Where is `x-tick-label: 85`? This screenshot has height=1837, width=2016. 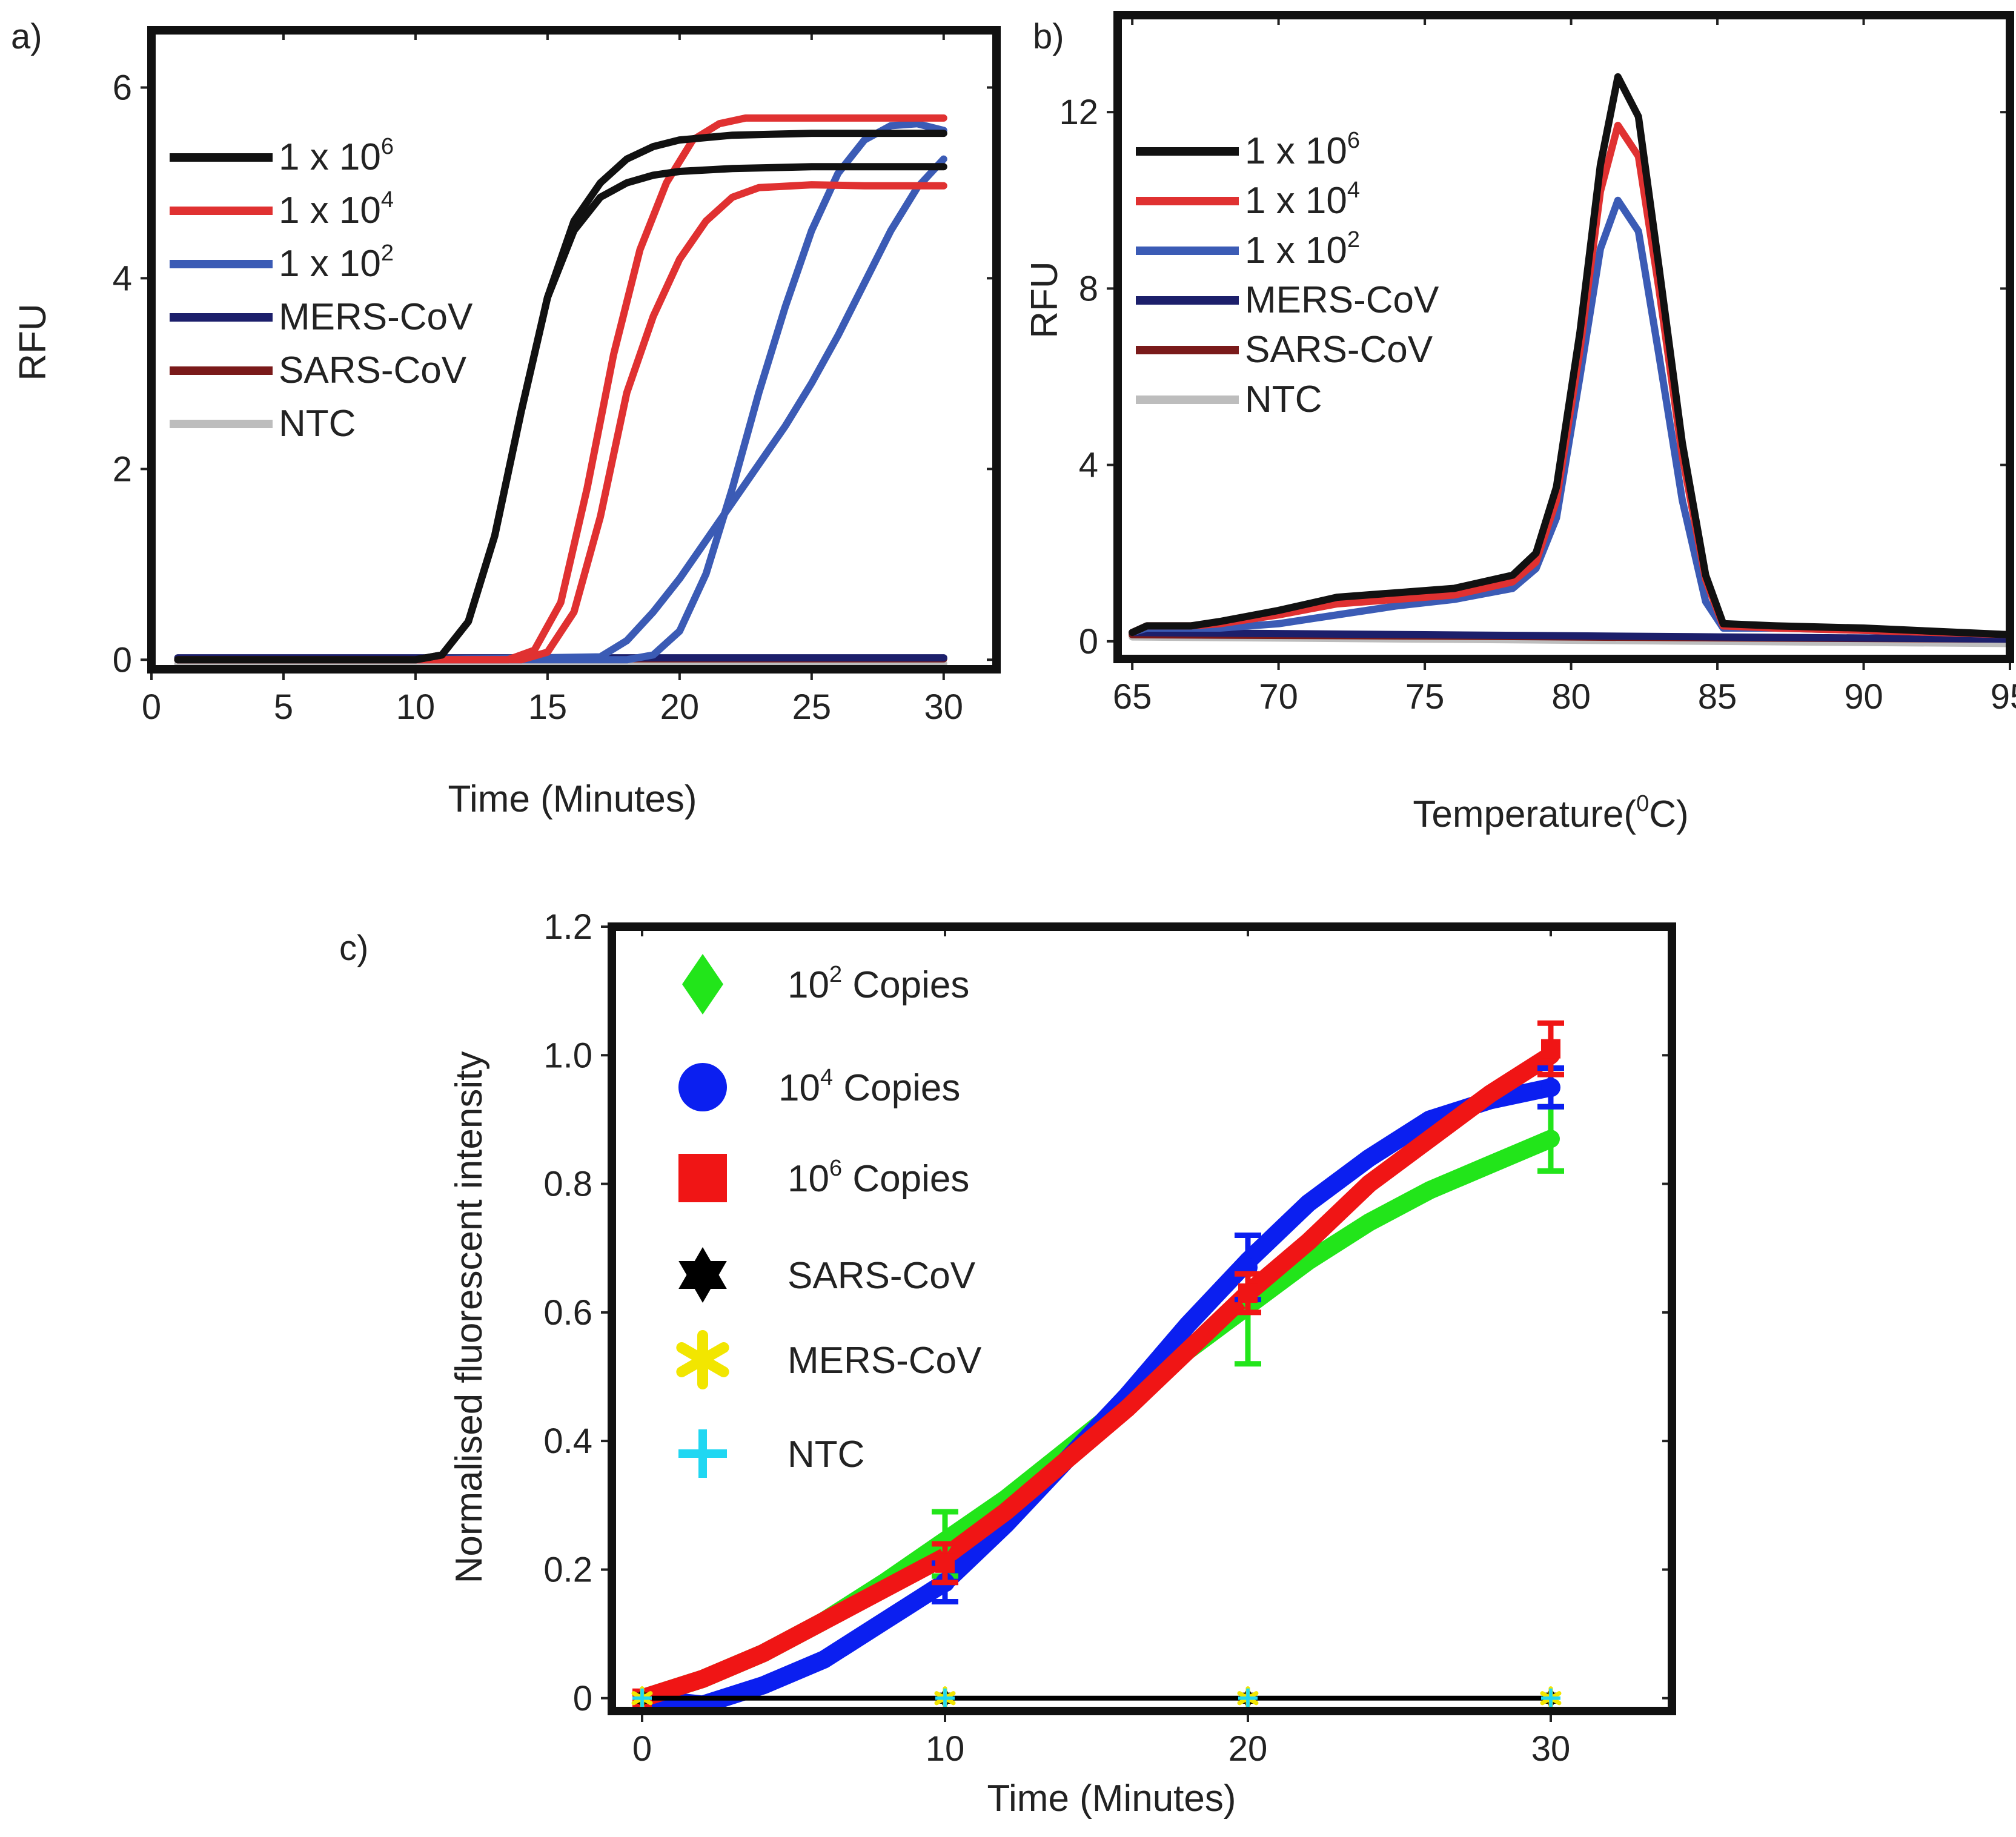
x-tick-label: 85 is located at coordinates (1717, 697).